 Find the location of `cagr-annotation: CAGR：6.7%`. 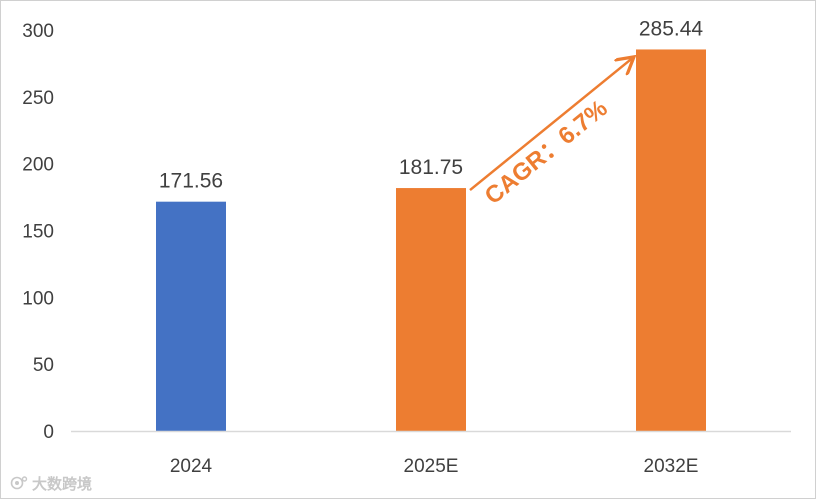

cagr-annotation: CAGR：6.7% is located at coordinates (550, 134).